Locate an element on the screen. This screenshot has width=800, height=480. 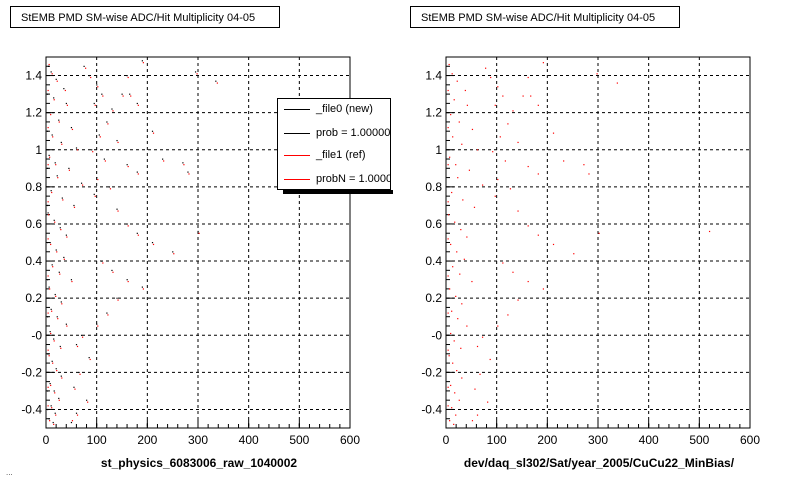
x-tick-label: 100 is located at coordinates (97, 440).